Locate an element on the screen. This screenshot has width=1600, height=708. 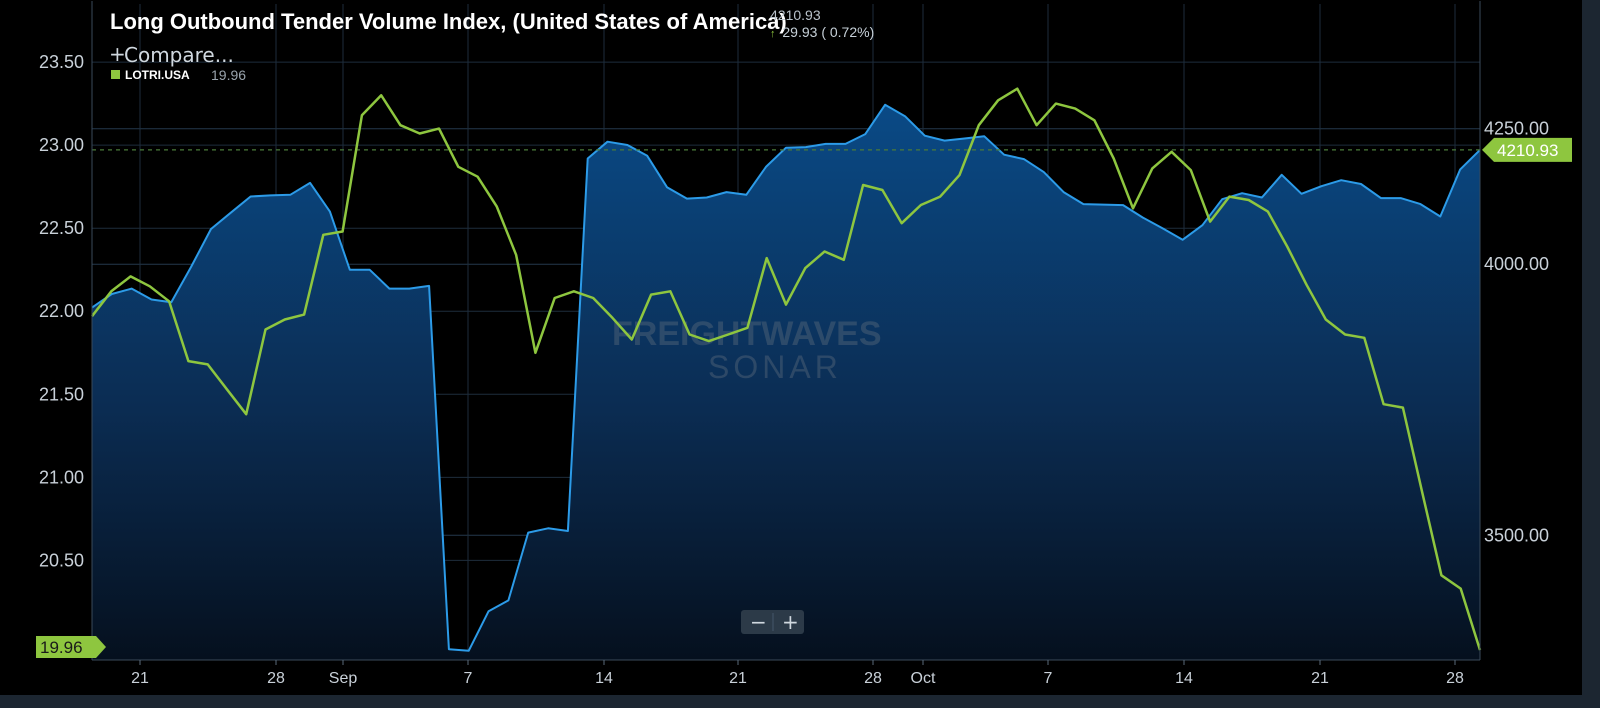
legend-series-value: 19.96 is located at coordinates (228, 75).